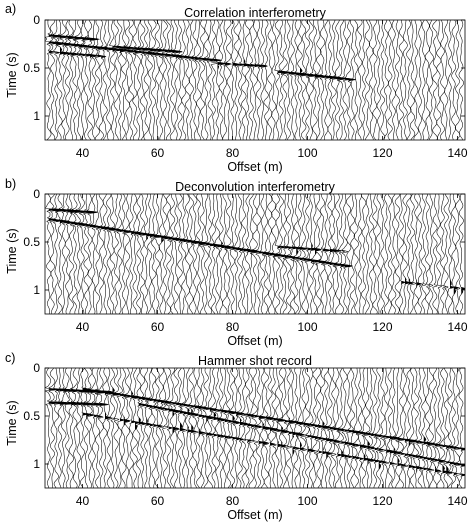 Image resolution: width=474 pixels, height=529 pixels. Describe the element at coordinates (31, 242) in the screenshot. I see `y-tick-label: 0.5` at that location.